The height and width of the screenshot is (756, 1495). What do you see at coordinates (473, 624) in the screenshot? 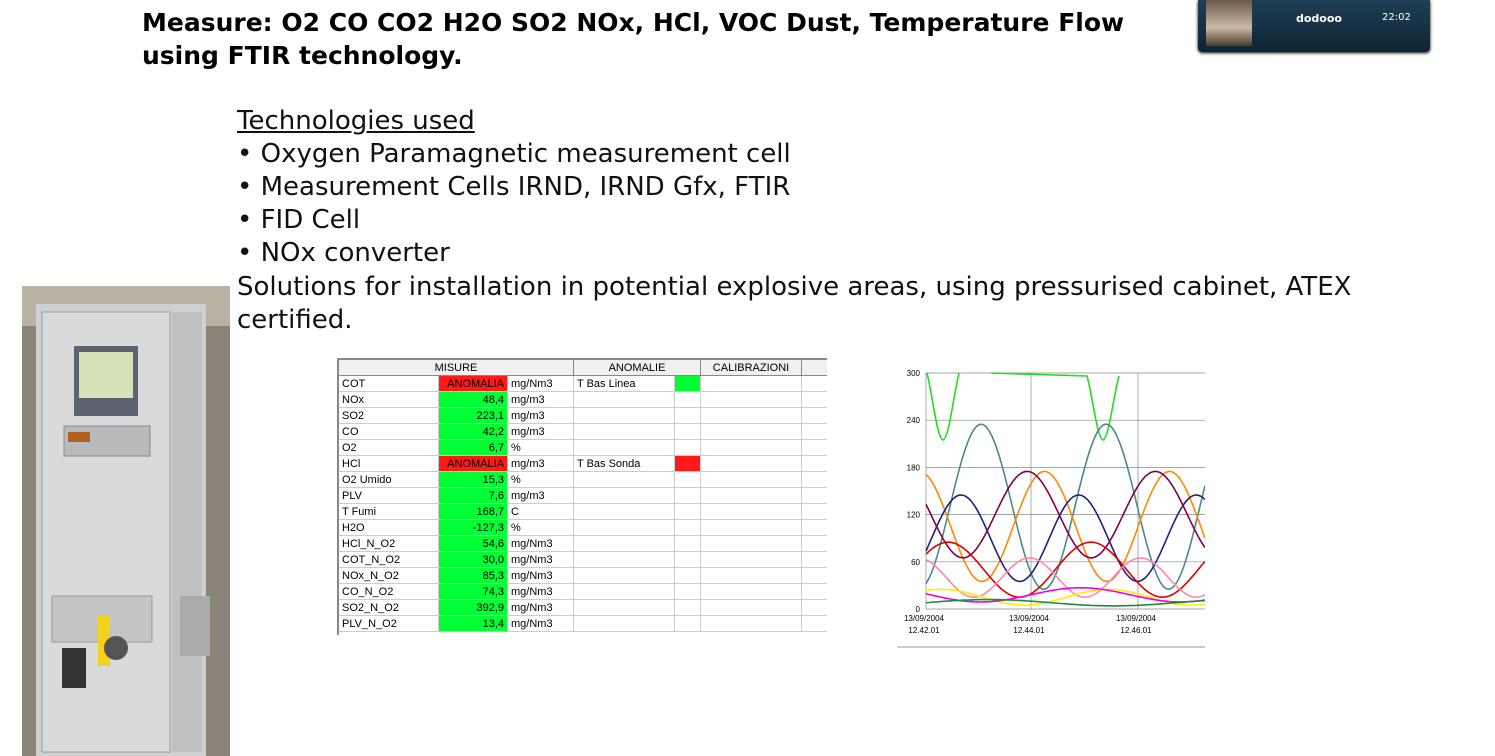
I see `row-value: 13,4` at bounding box center [473, 624].